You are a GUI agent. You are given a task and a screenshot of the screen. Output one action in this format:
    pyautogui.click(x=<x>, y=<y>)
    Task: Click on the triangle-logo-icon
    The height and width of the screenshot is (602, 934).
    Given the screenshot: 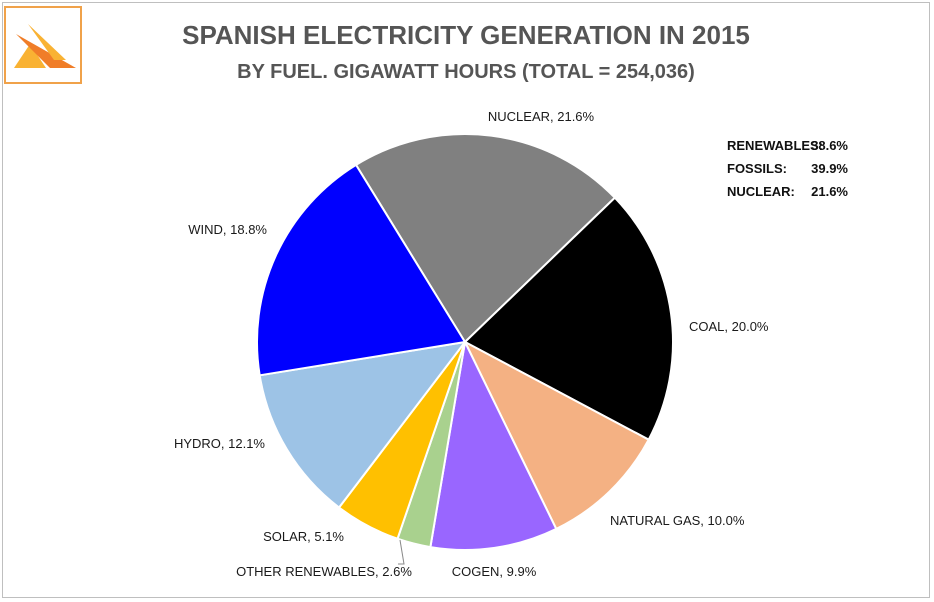 What is the action you would take?
    pyautogui.click(x=45, y=46)
    